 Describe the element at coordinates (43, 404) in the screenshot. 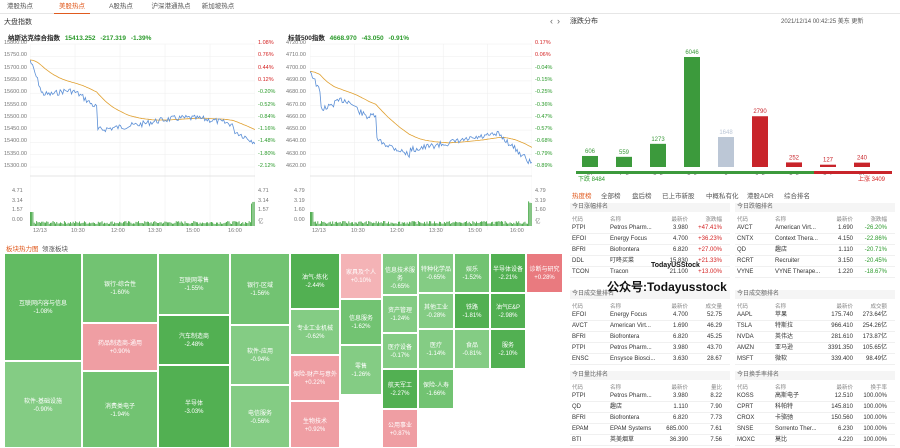

I see `heatmap-cell: 软件-基础设施 -0.90%` at that location.